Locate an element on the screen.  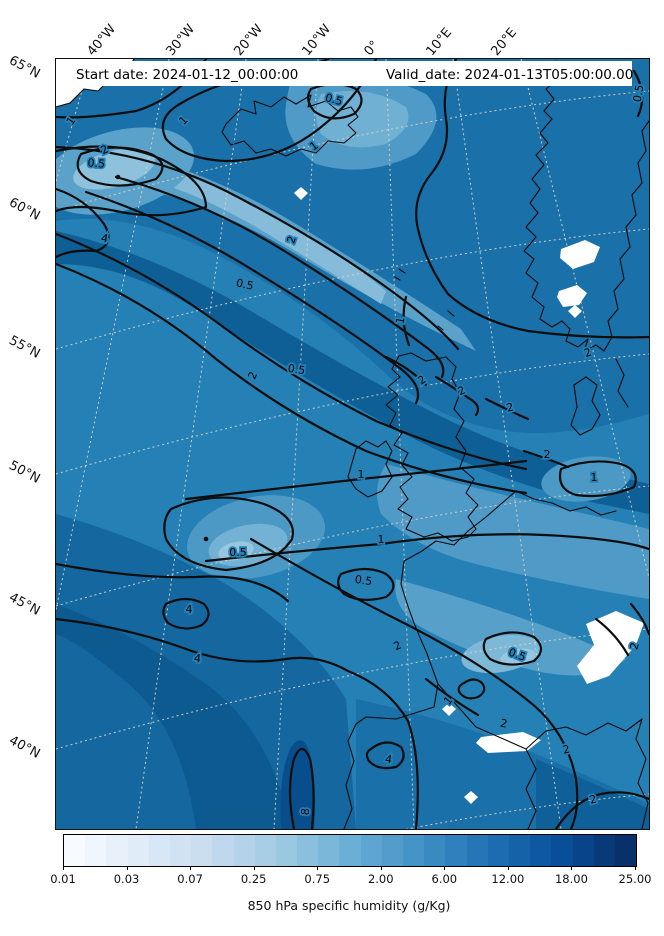
pyrenees-patch is located at coordinates (508, 742).